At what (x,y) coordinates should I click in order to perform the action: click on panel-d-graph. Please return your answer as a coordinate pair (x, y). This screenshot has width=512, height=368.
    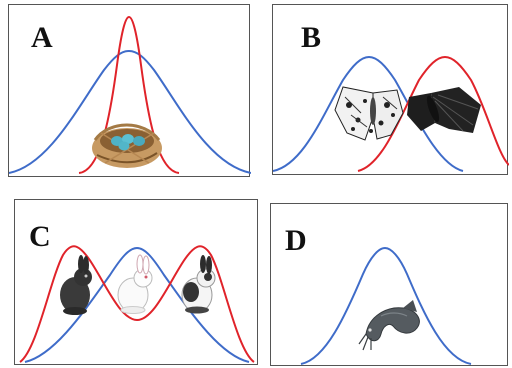
    Looking at the image, I should click on (386, 305).